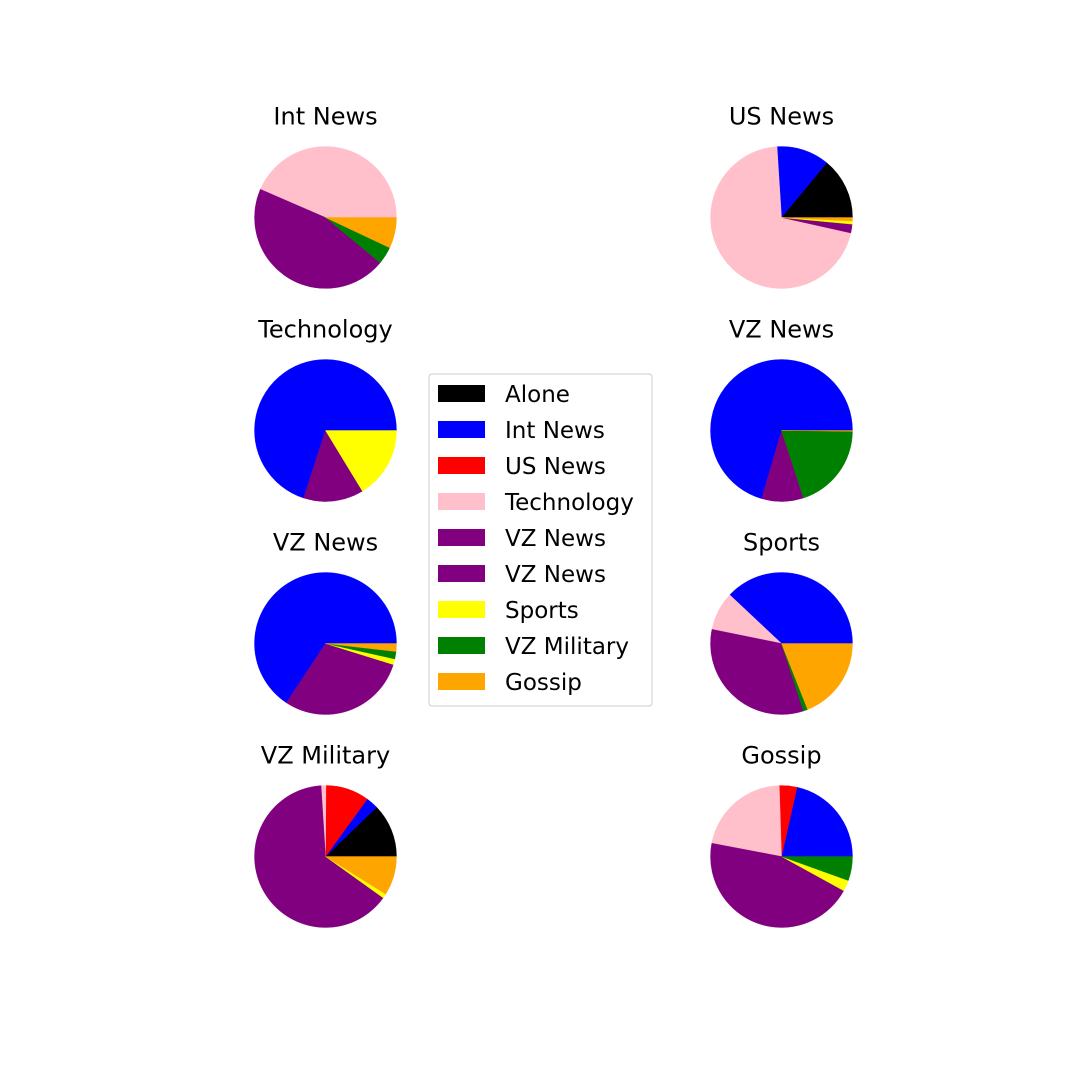  What do you see at coordinates (781, 756) in the screenshot?
I see `pie-title: Gossip` at bounding box center [781, 756].